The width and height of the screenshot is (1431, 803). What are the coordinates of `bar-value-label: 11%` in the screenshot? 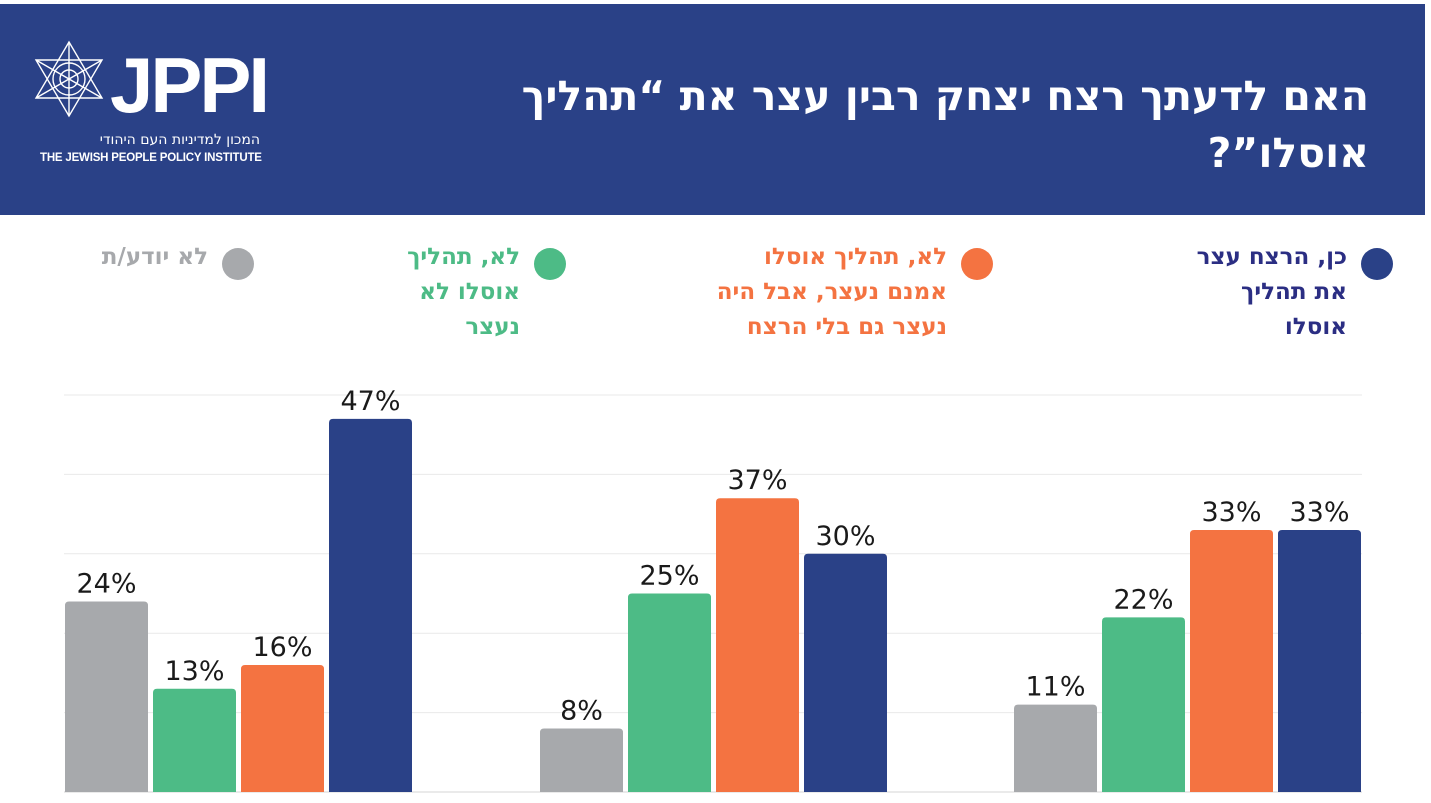 It's located at (1055, 687).